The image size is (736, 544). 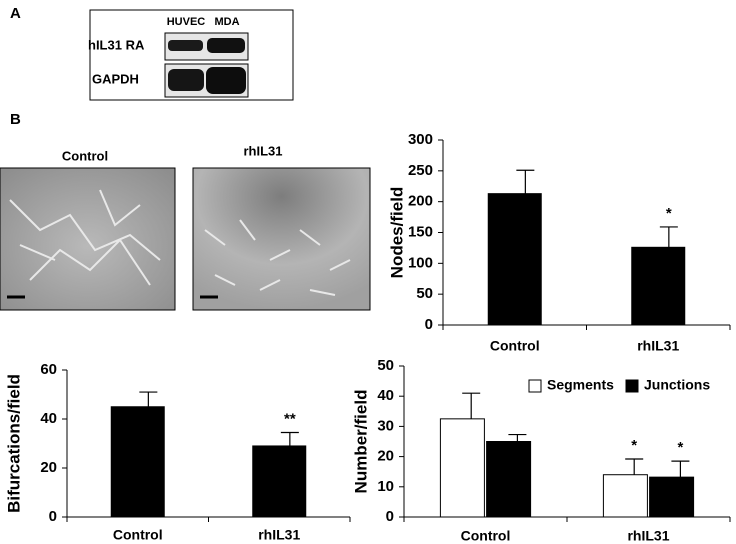 What do you see at coordinates (85, 155) in the screenshot?
I see `image-label: Control` at bounding box center [85, 155].